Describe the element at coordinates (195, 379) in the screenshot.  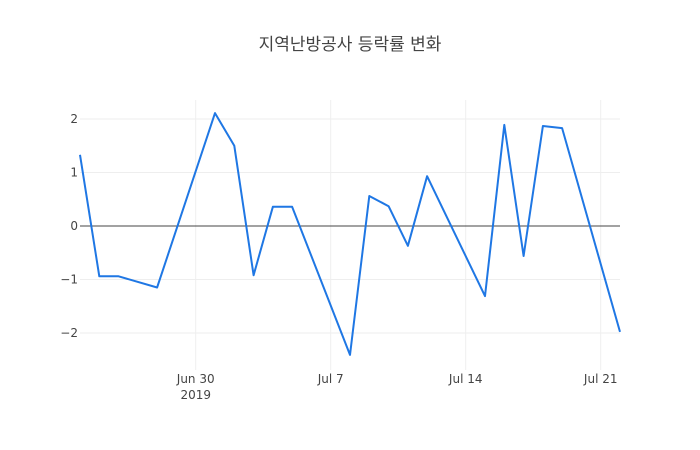
I see `x-tick-label: Jun 30` at that location.